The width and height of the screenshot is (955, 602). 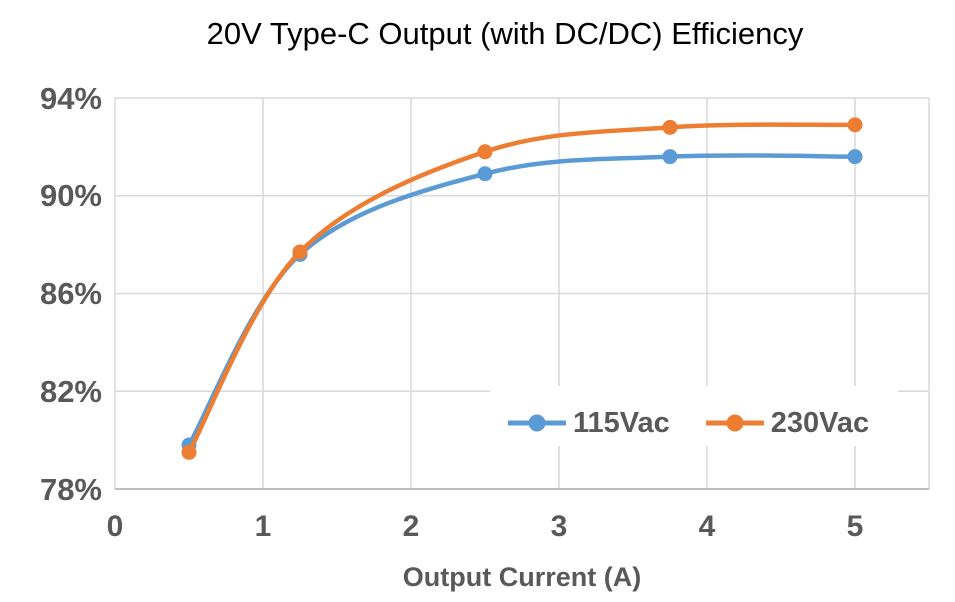 I want to click on legend-item-230vac: 230Vac, so click(x=787, y=422).